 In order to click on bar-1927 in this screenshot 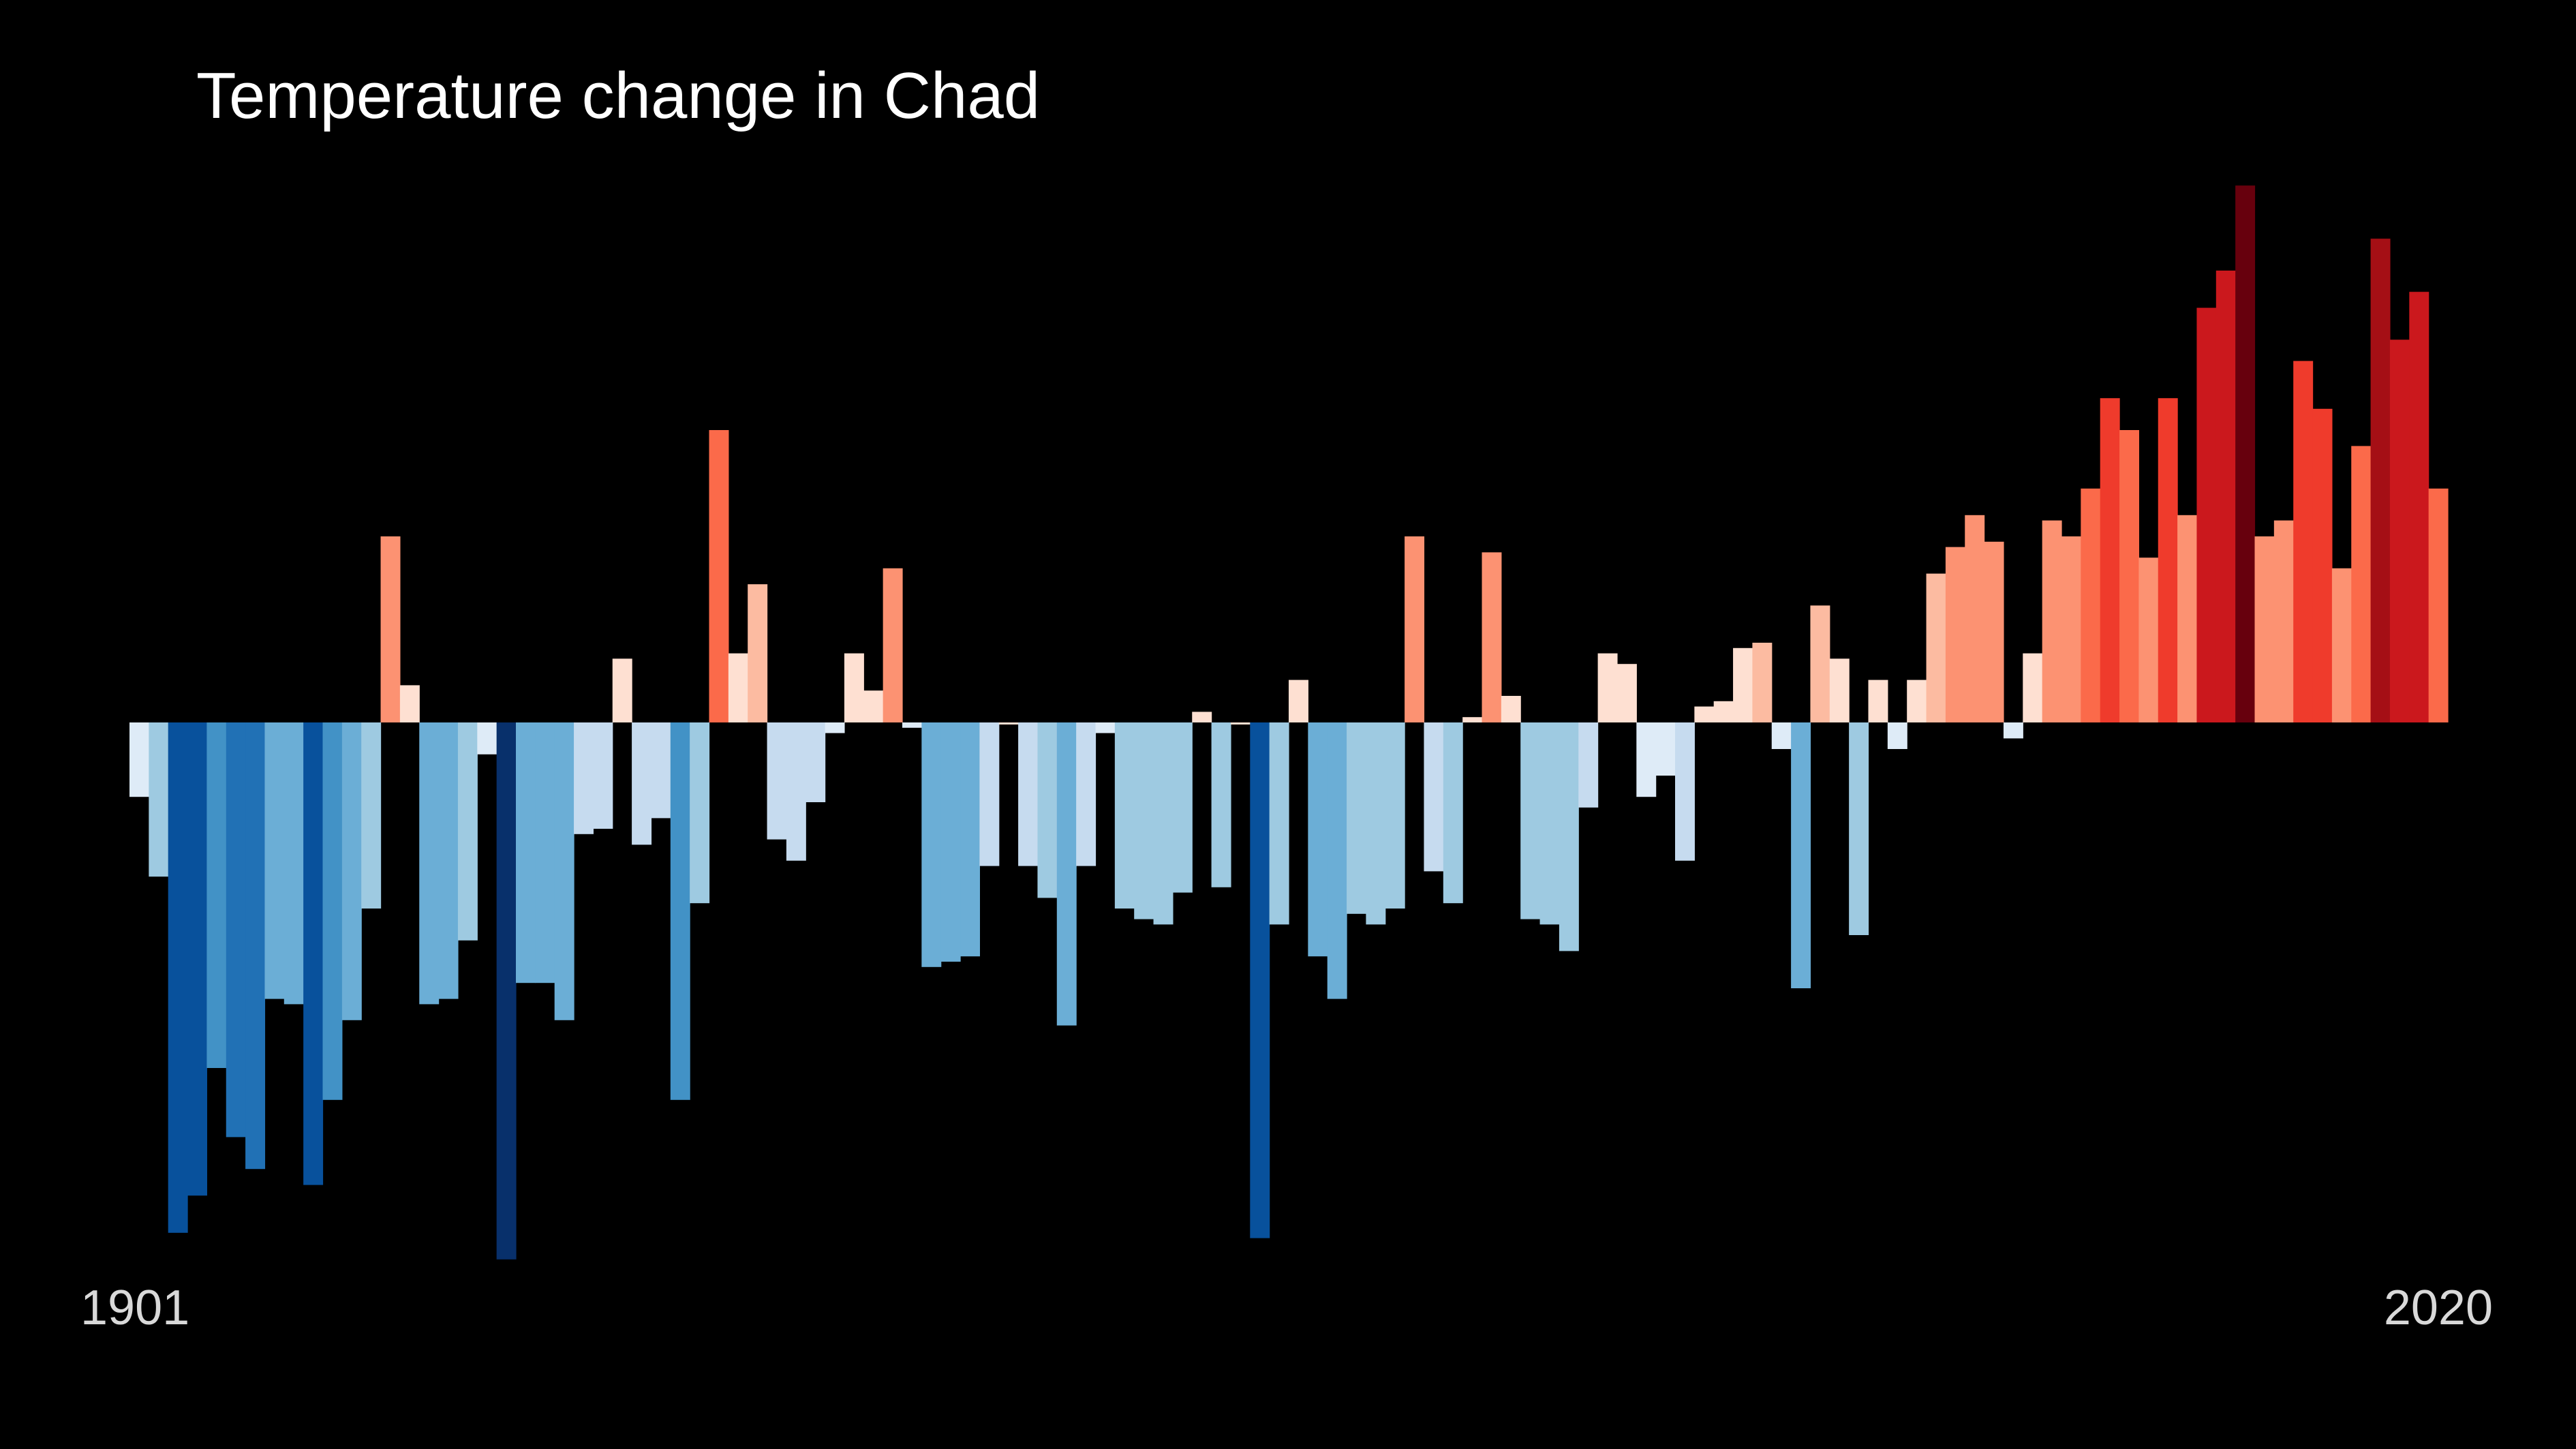, I will do `click(642, 783)`.